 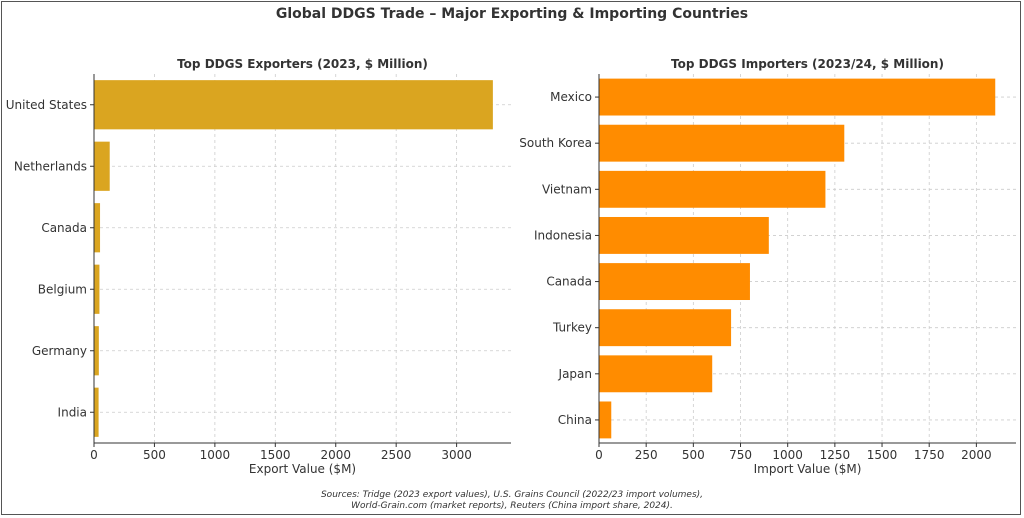 I want to click on y-tick-label: United States, so click(x=46, y=105).